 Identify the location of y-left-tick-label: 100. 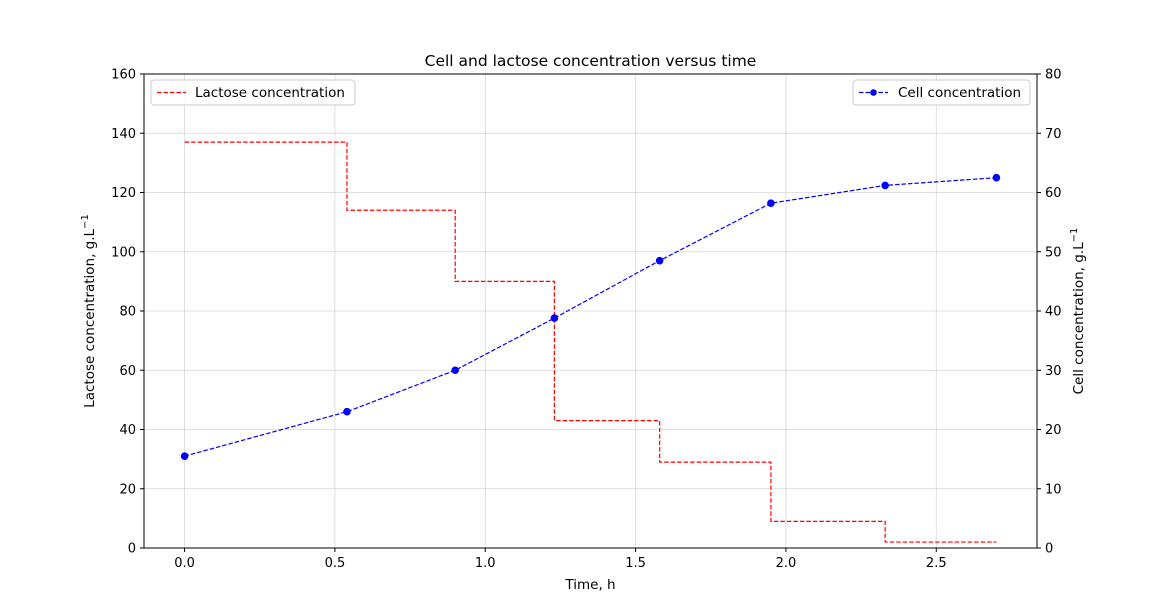
(123, 252).